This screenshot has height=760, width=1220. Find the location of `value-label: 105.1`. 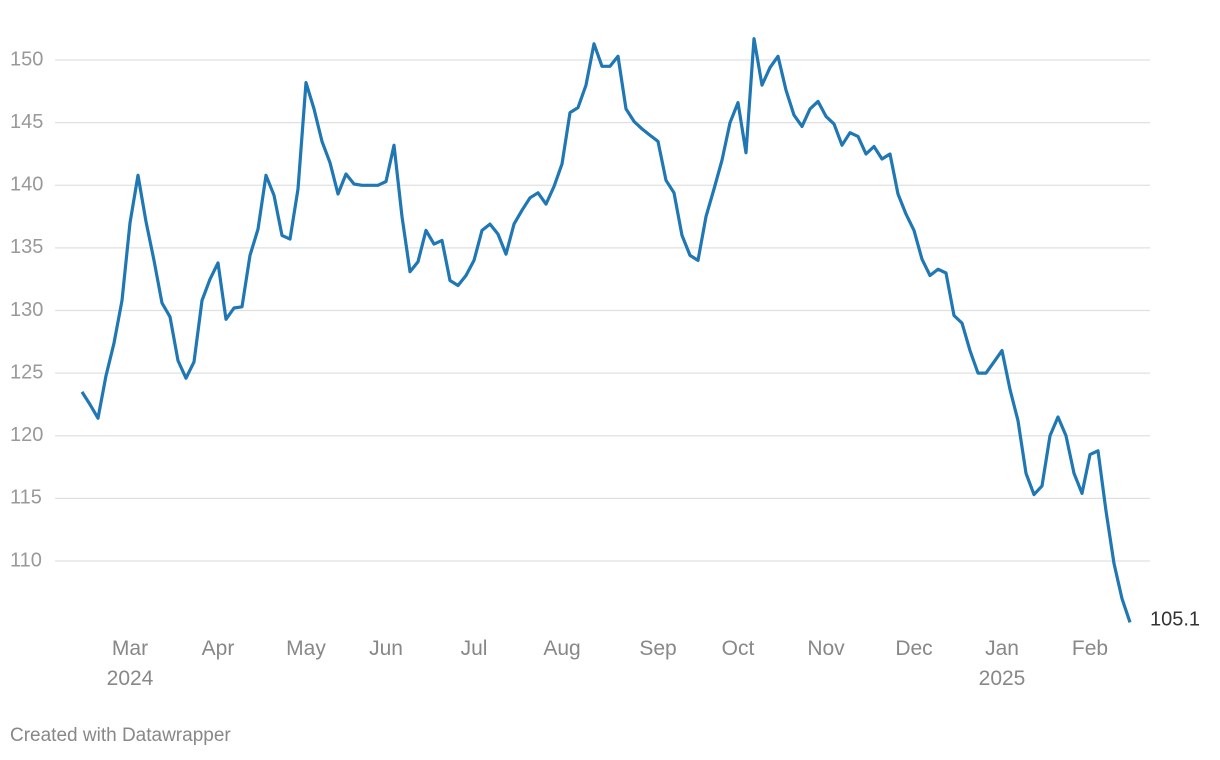

value-label: 105.1 is located at coordinates (1175, 620).